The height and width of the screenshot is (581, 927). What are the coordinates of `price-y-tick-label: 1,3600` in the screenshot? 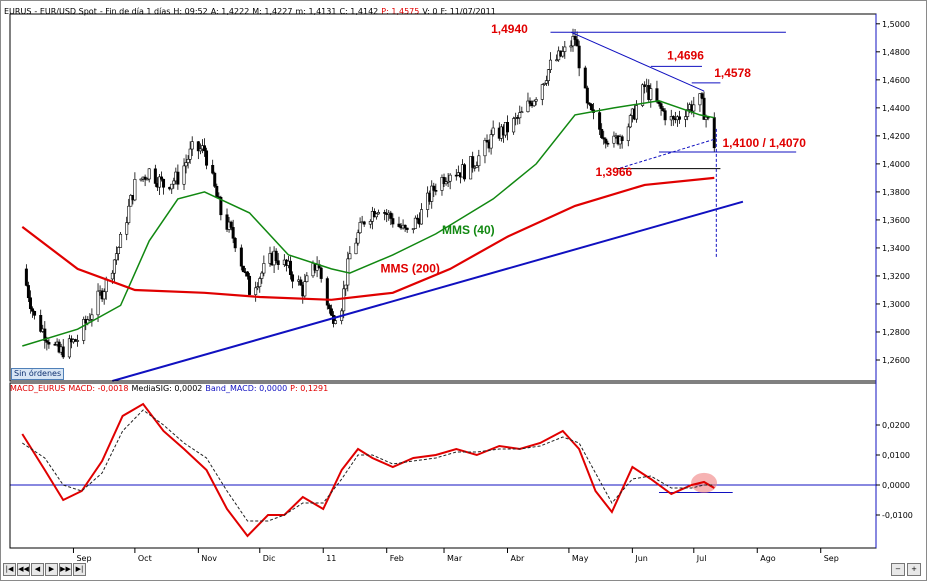 It's located at (896, 220).